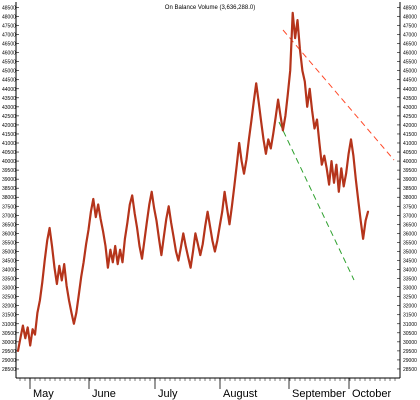 The image size is (420, 400). Describe the element at coordinates (9, 361) in the screenshot. I see `y-tick-label-left: 29000` at that location.